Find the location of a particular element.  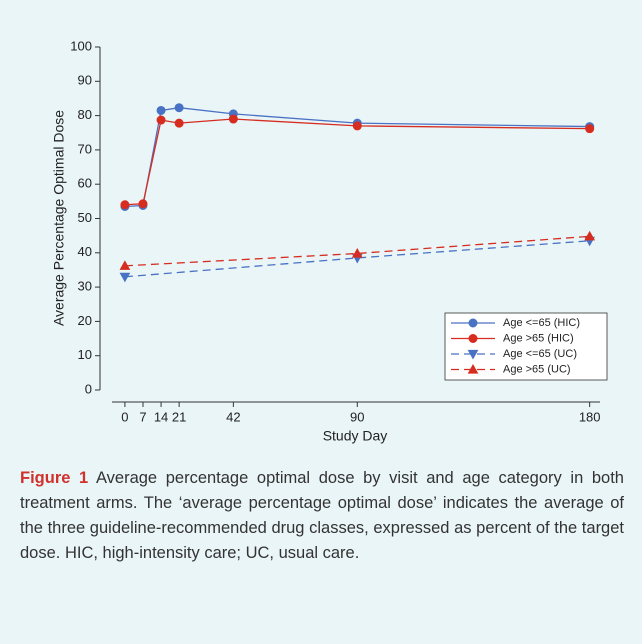

x-tick-label: 180 is located at coordinates (590, 416).